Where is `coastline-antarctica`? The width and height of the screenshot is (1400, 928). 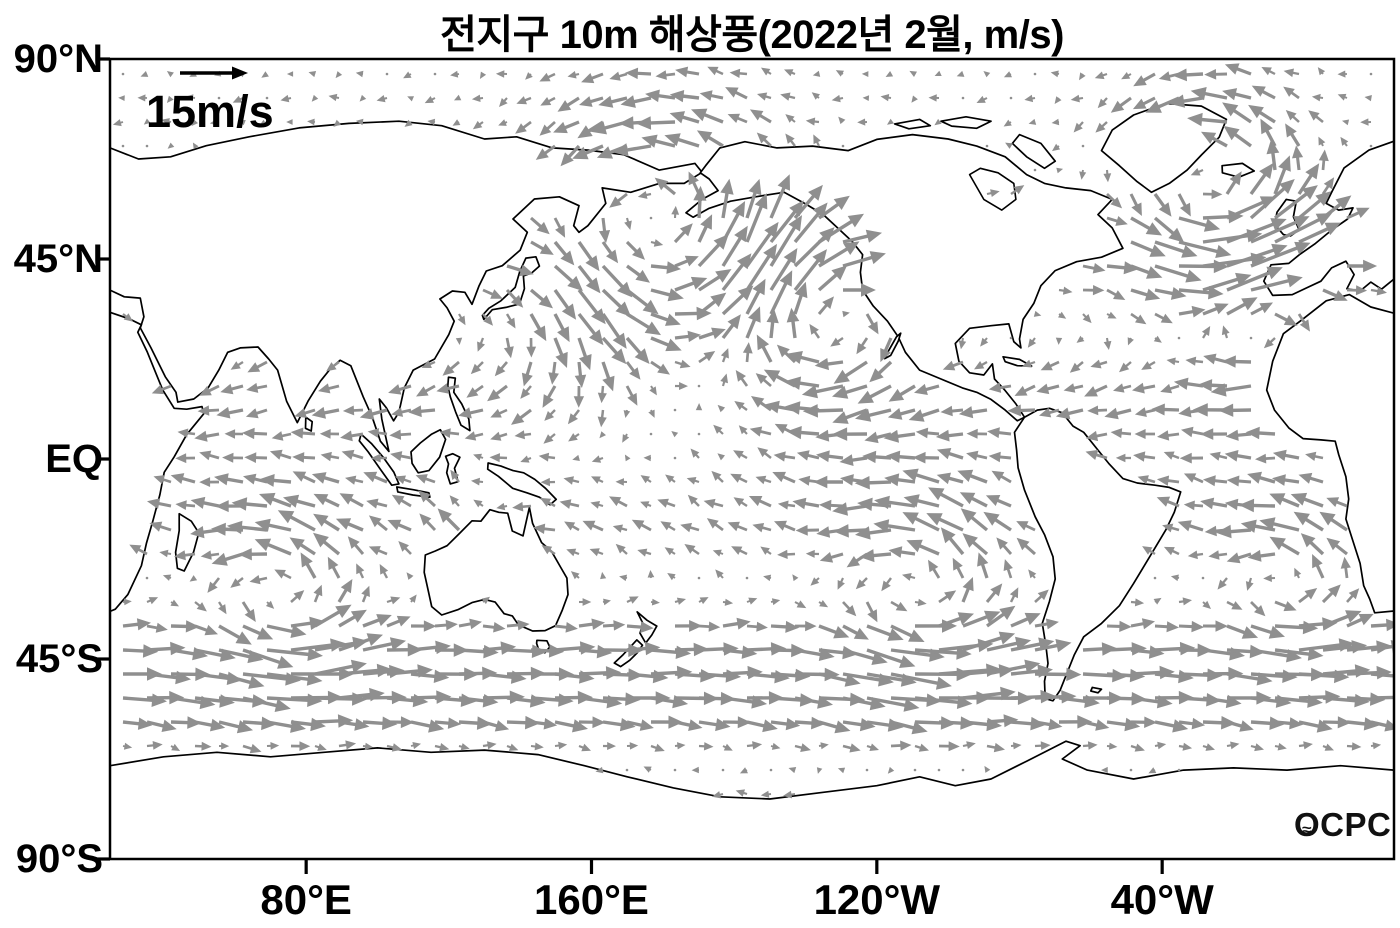 coastline-antarctica is located at coordinates (752, 799).